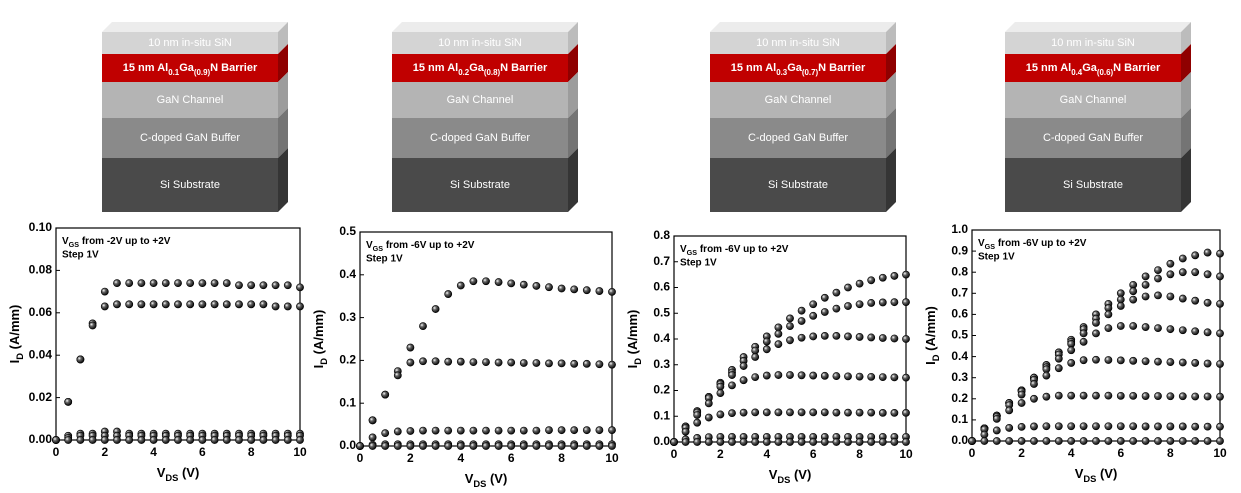 The height and width of the screenshot is (493, 1241). What do you see at coordinates (959, 314) in the screenshot?
I see `y-tick-label: 0.6` at bounding box center [959, 314].